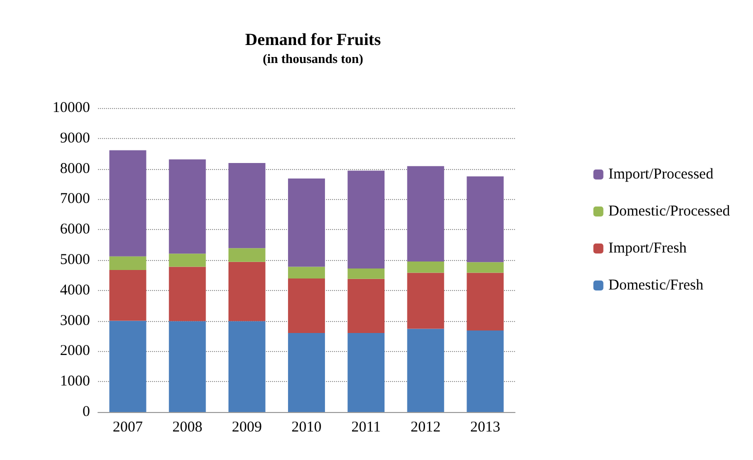 The width and height of the screenshot is (753, 460). Describe the element at coordinates (366, 428) in the screenshot. I see `x-tick-label: 2011` at that location.